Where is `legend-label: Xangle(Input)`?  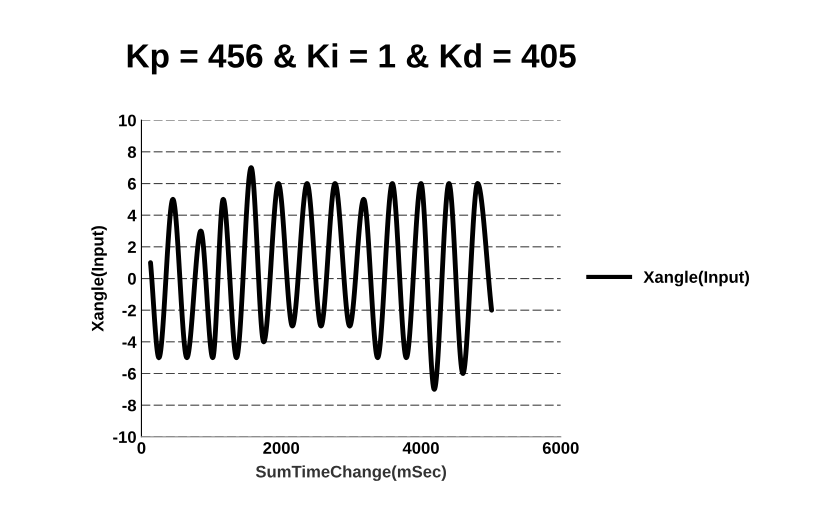
legend-label: Xangle(Input) is located at coordinates (696, 278).